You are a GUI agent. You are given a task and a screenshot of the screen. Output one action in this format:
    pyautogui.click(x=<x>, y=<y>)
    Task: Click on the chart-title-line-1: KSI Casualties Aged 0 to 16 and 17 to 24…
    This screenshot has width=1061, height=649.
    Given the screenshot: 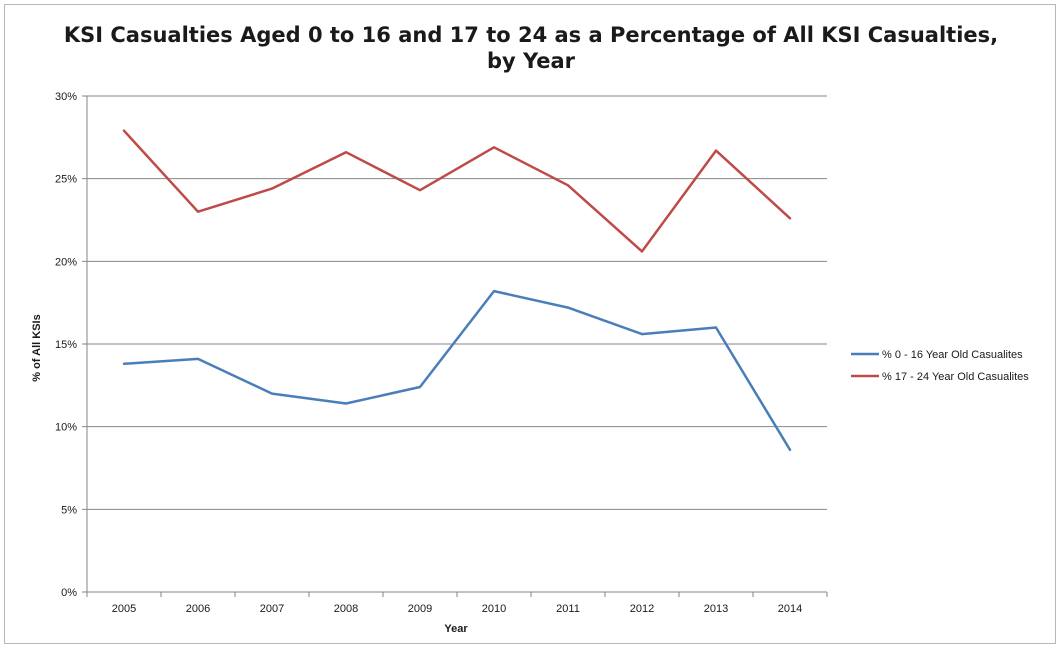 What is the action you would take?
    pyautogui.click(x=531, y=35)
    